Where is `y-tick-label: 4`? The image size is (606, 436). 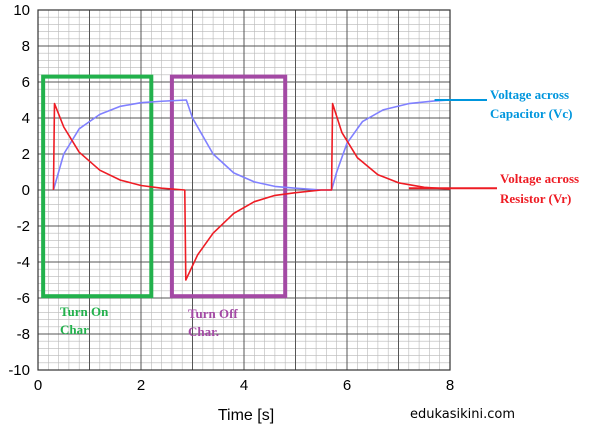 y-tick-label: 4 is located at coordinates (26, 118).